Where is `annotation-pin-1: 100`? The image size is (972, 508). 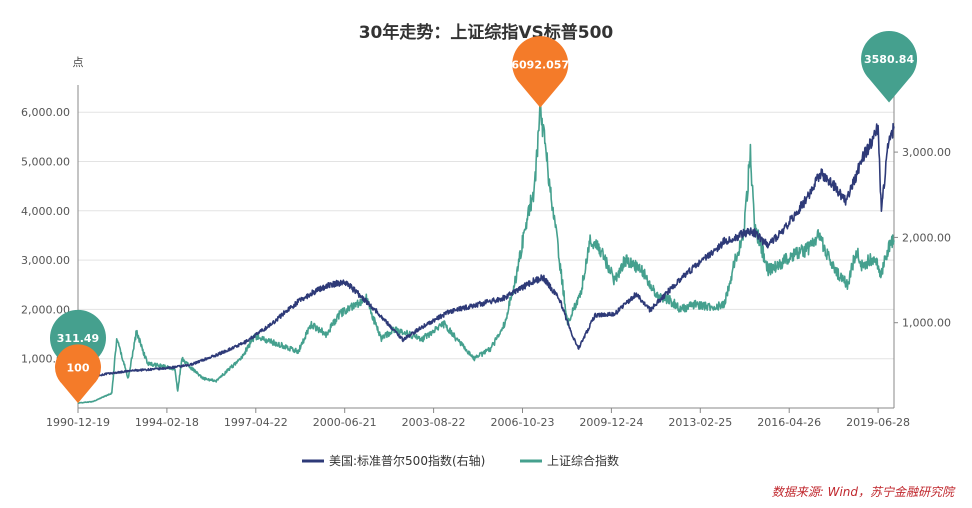 annotation-pin-1: 100 is located at coordinates (78, 374).